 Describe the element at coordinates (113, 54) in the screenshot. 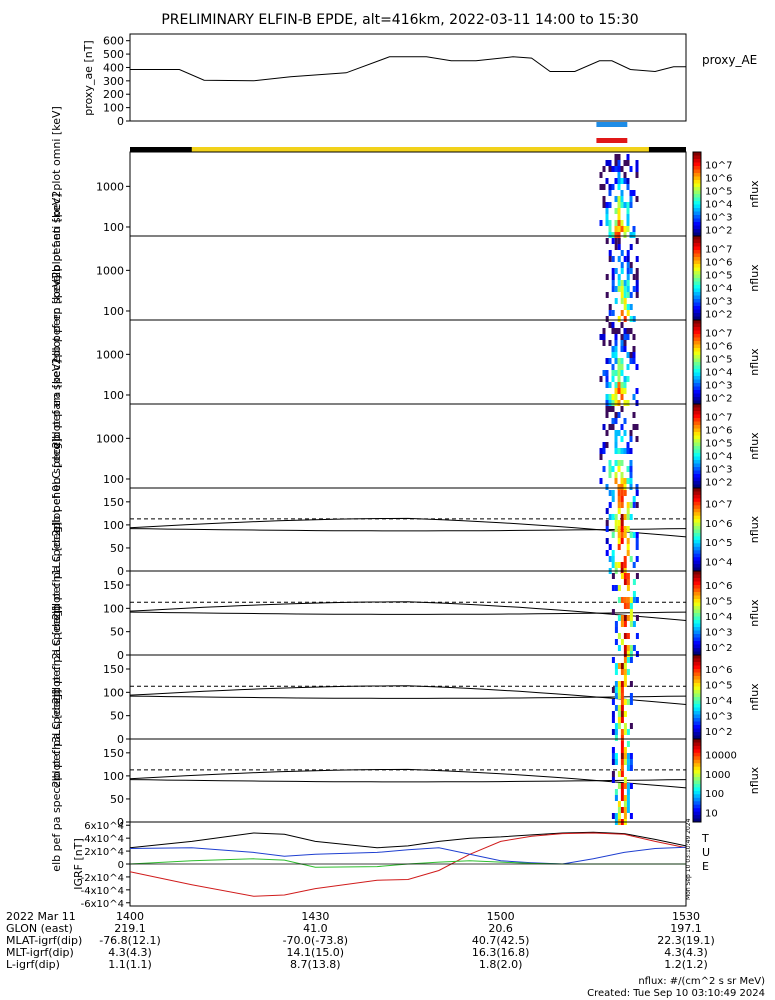

I see `proxy-ae-ytick-label: 500` at that location.